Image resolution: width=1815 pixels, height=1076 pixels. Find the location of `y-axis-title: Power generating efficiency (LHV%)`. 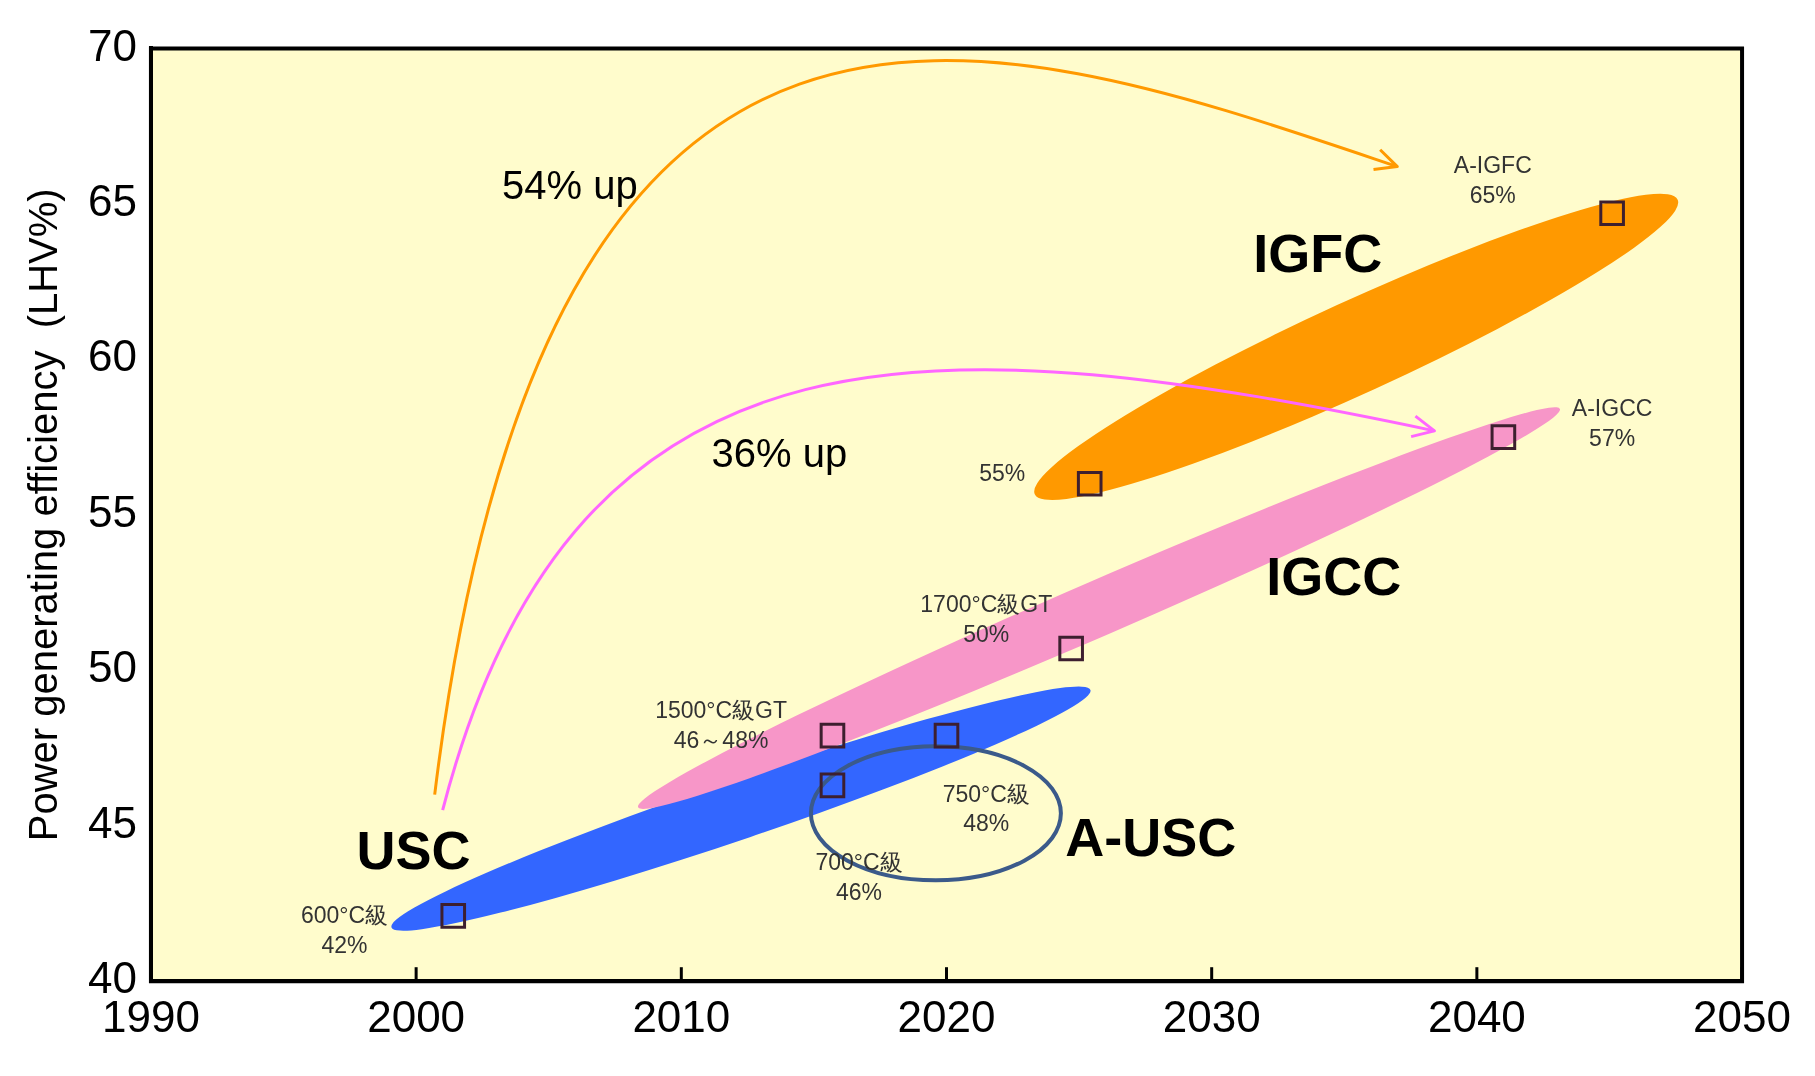

y-axis-title: Power generating efficiency (LHV%) is located at coordinates (43, 515).